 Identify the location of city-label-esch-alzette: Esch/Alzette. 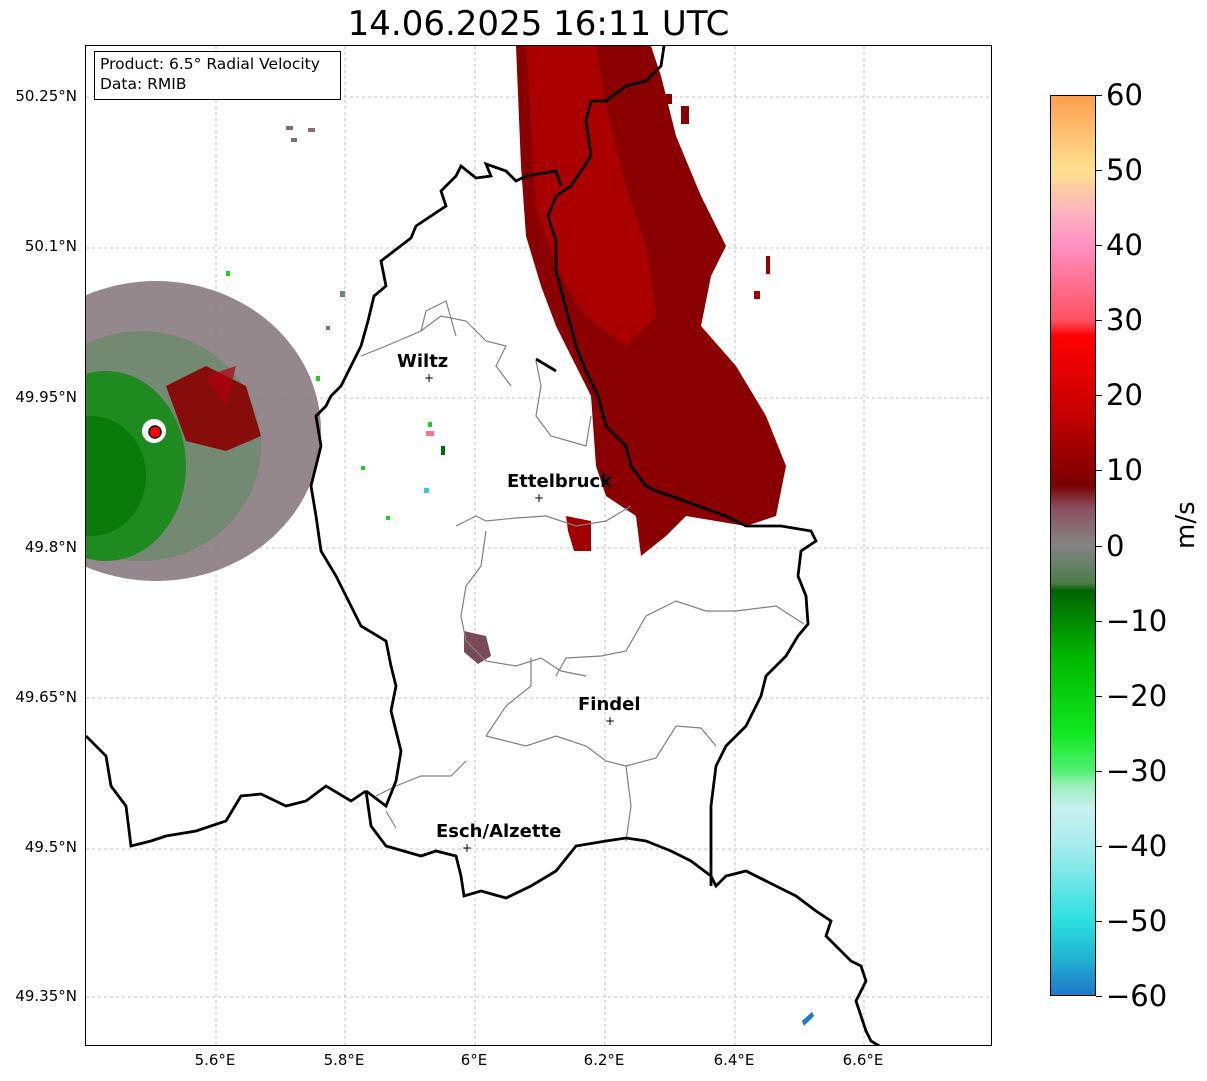
(499, 831).